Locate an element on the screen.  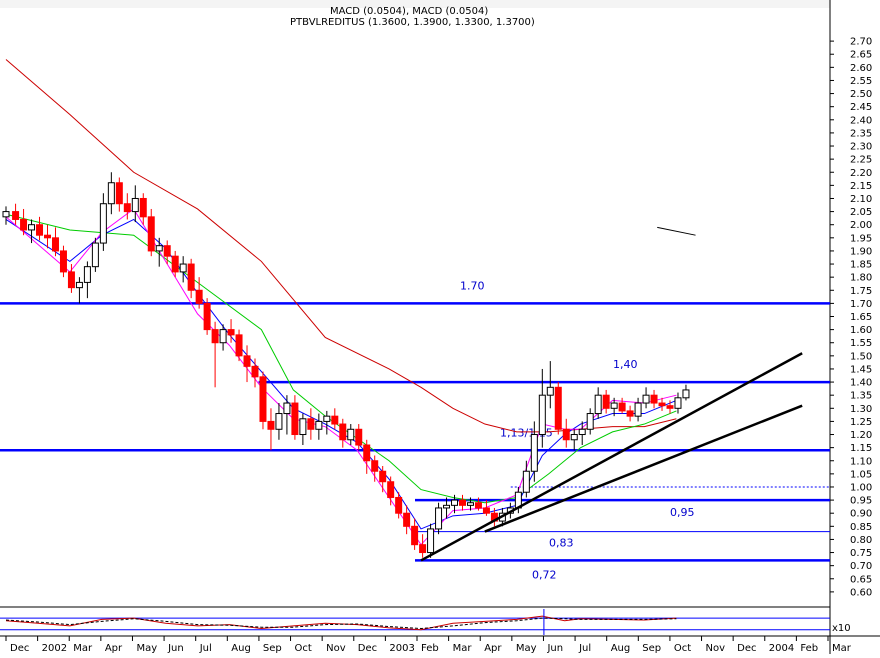
y-tick-label: 0.85 is located at coordinates (861, 527).